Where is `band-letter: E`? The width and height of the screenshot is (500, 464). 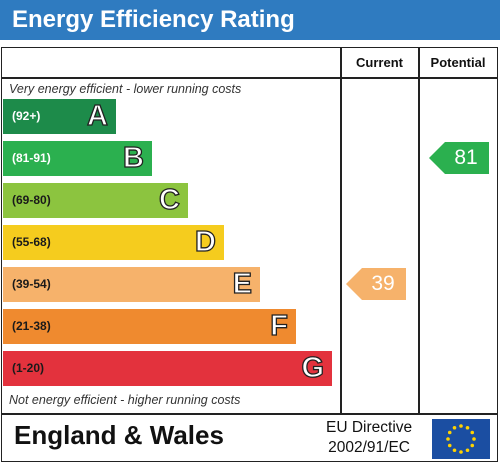
band-letter: E is located at coordinates (242, 283).